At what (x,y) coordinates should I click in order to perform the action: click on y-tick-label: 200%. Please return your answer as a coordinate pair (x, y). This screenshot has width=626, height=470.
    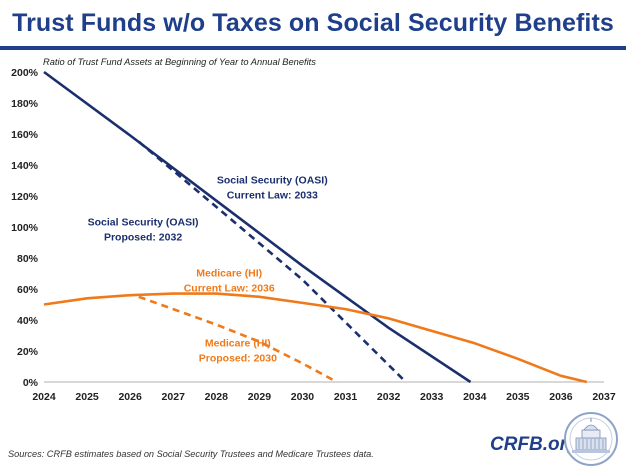
    Looking at the image, I should click on (25, 73).